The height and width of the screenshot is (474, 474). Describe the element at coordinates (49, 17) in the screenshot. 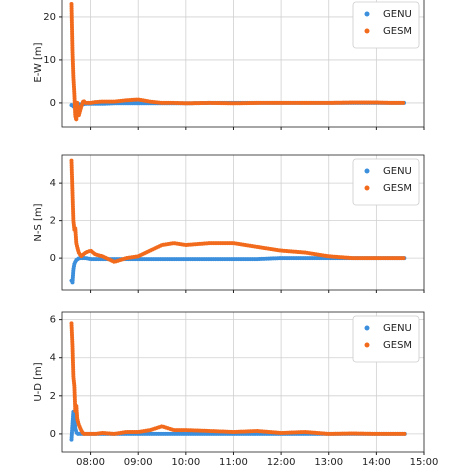

I see `y-tick-label: 20` at that location.